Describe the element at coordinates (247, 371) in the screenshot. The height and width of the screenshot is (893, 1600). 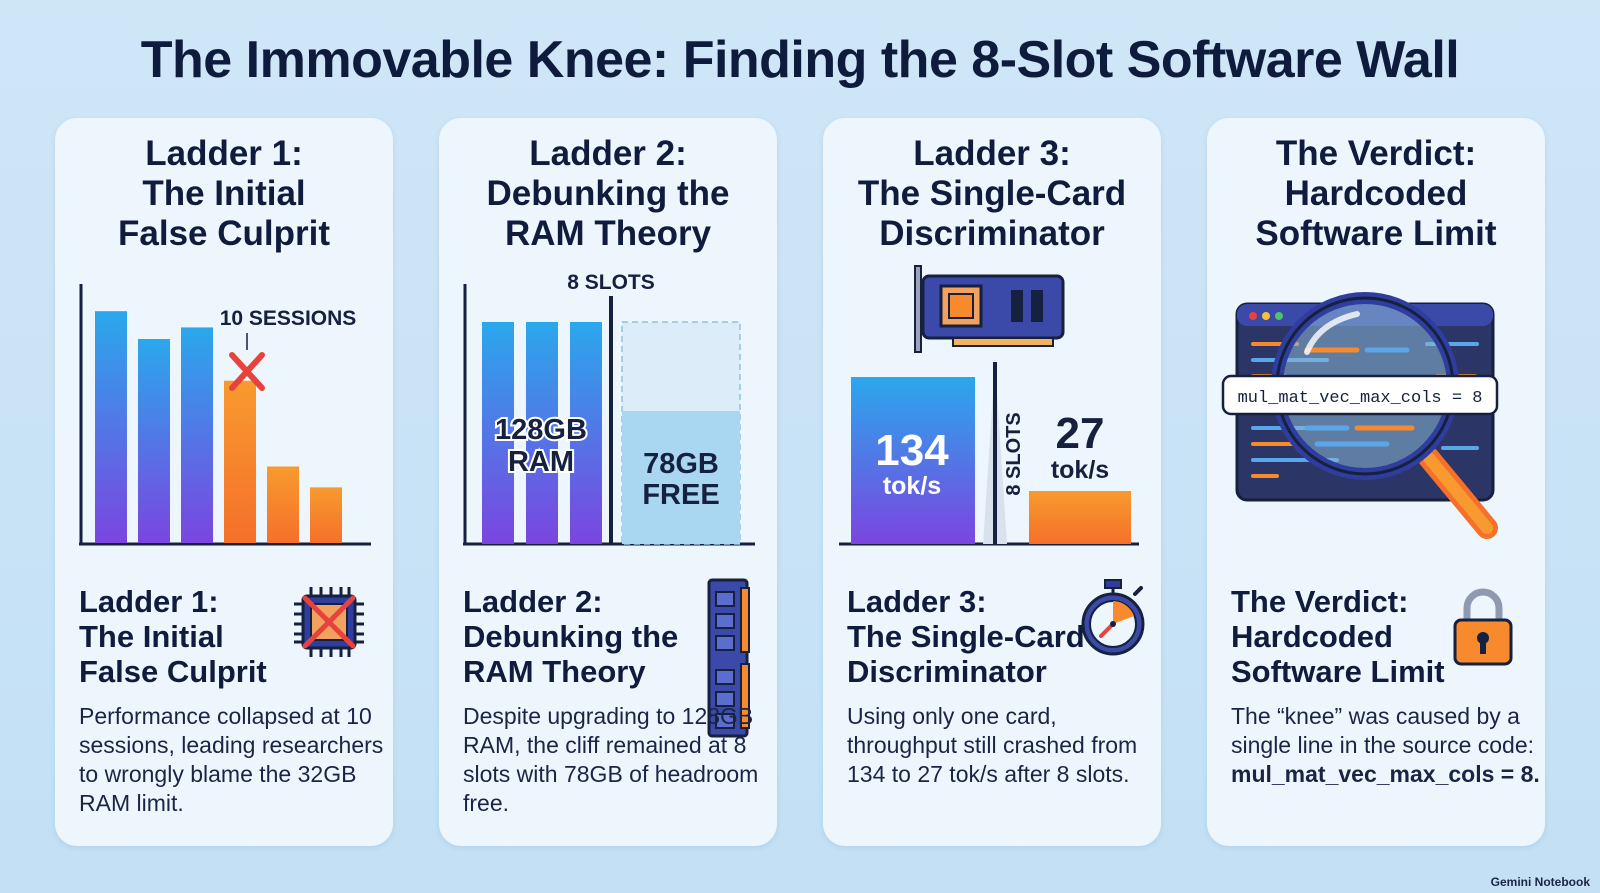
I see `red-x-icon` at that location.